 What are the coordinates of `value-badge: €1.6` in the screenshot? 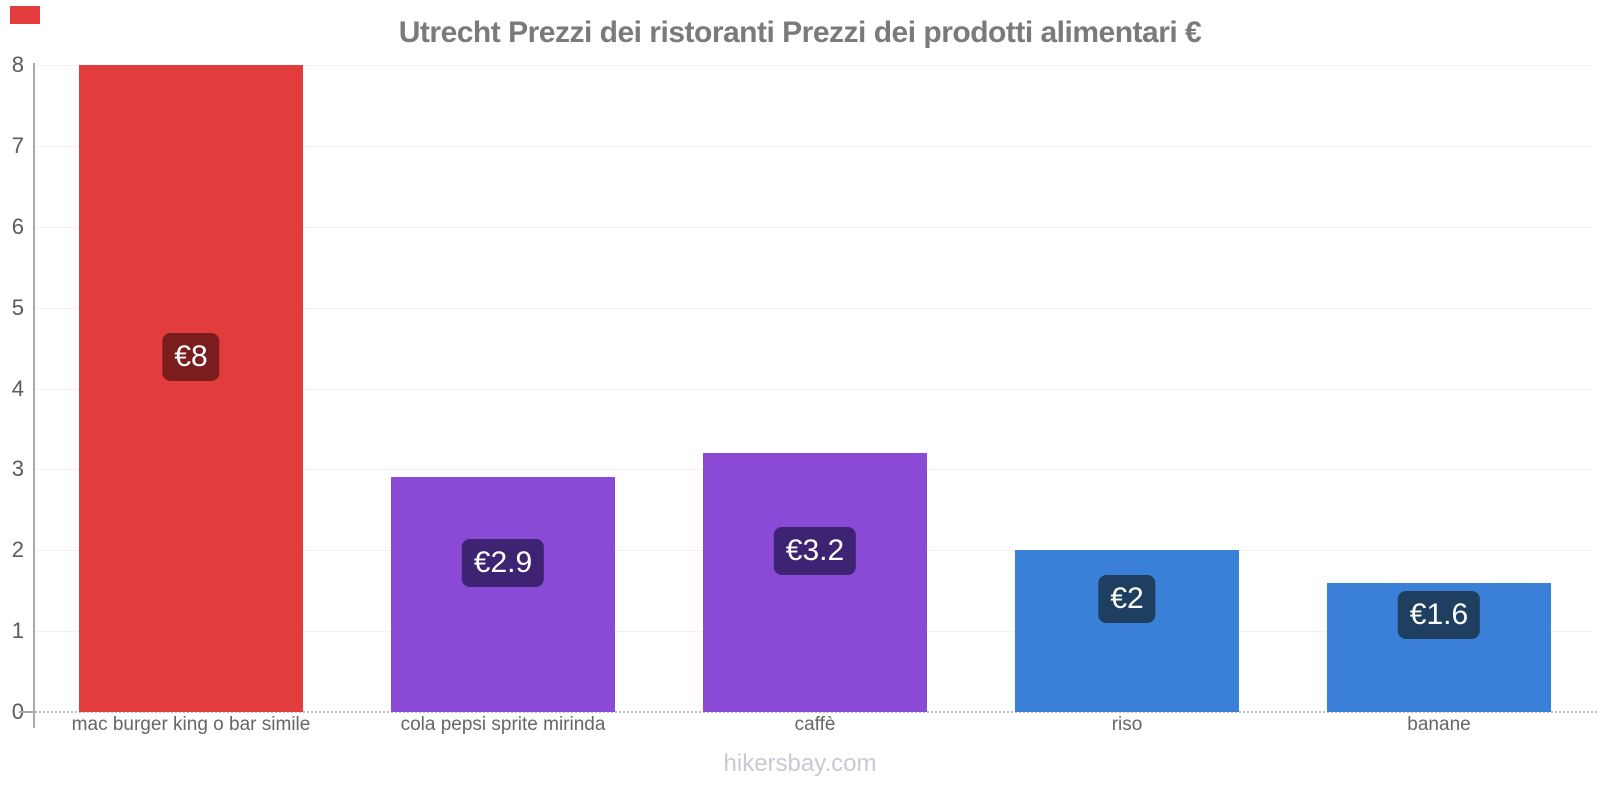 It's located at (1439, 615).